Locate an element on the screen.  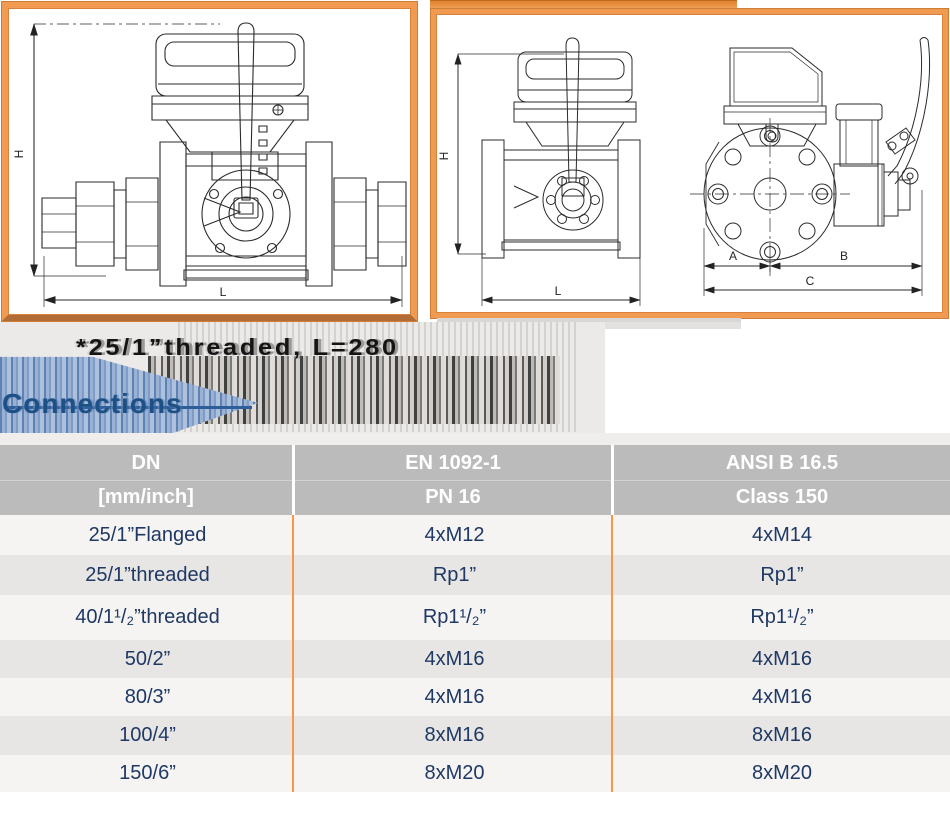
filter-cap is located at coordinates (859, 112).